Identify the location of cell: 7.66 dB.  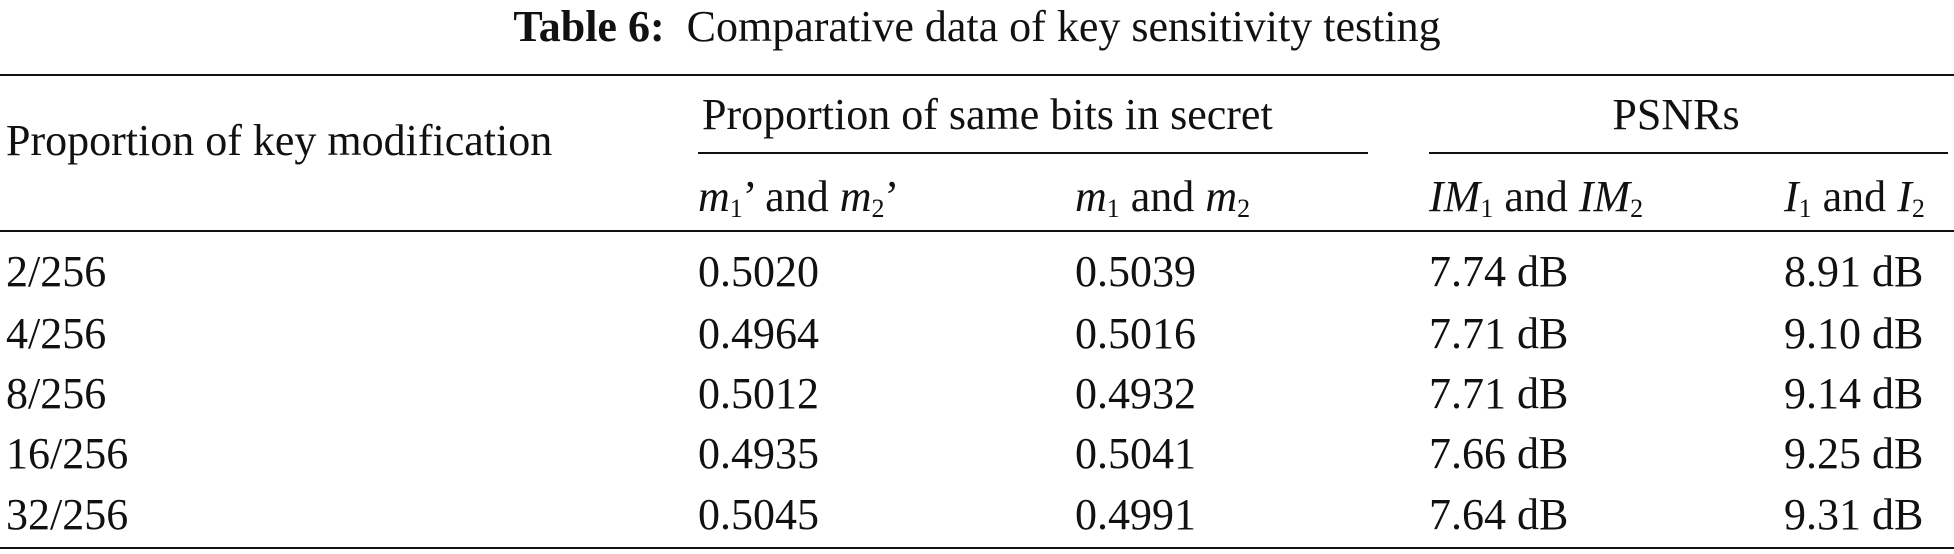
(1499, 453).